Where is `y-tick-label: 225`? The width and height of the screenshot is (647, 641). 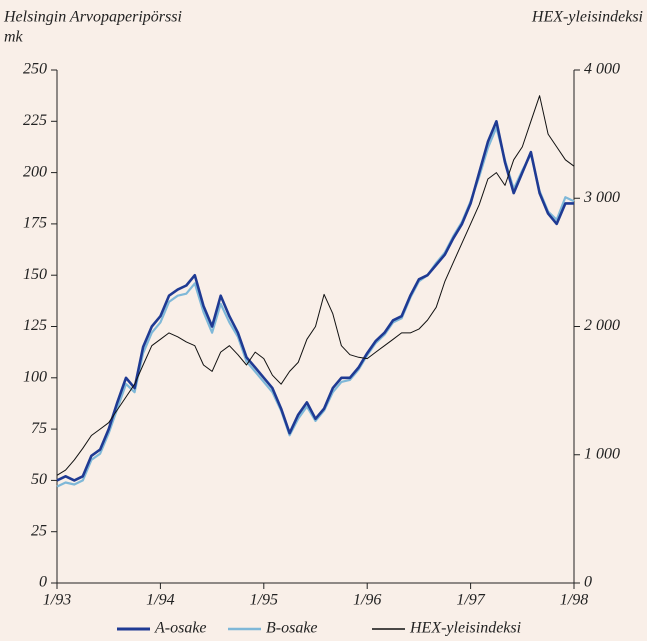 y-tick-label: 225 is located at coordinates (35, 120).